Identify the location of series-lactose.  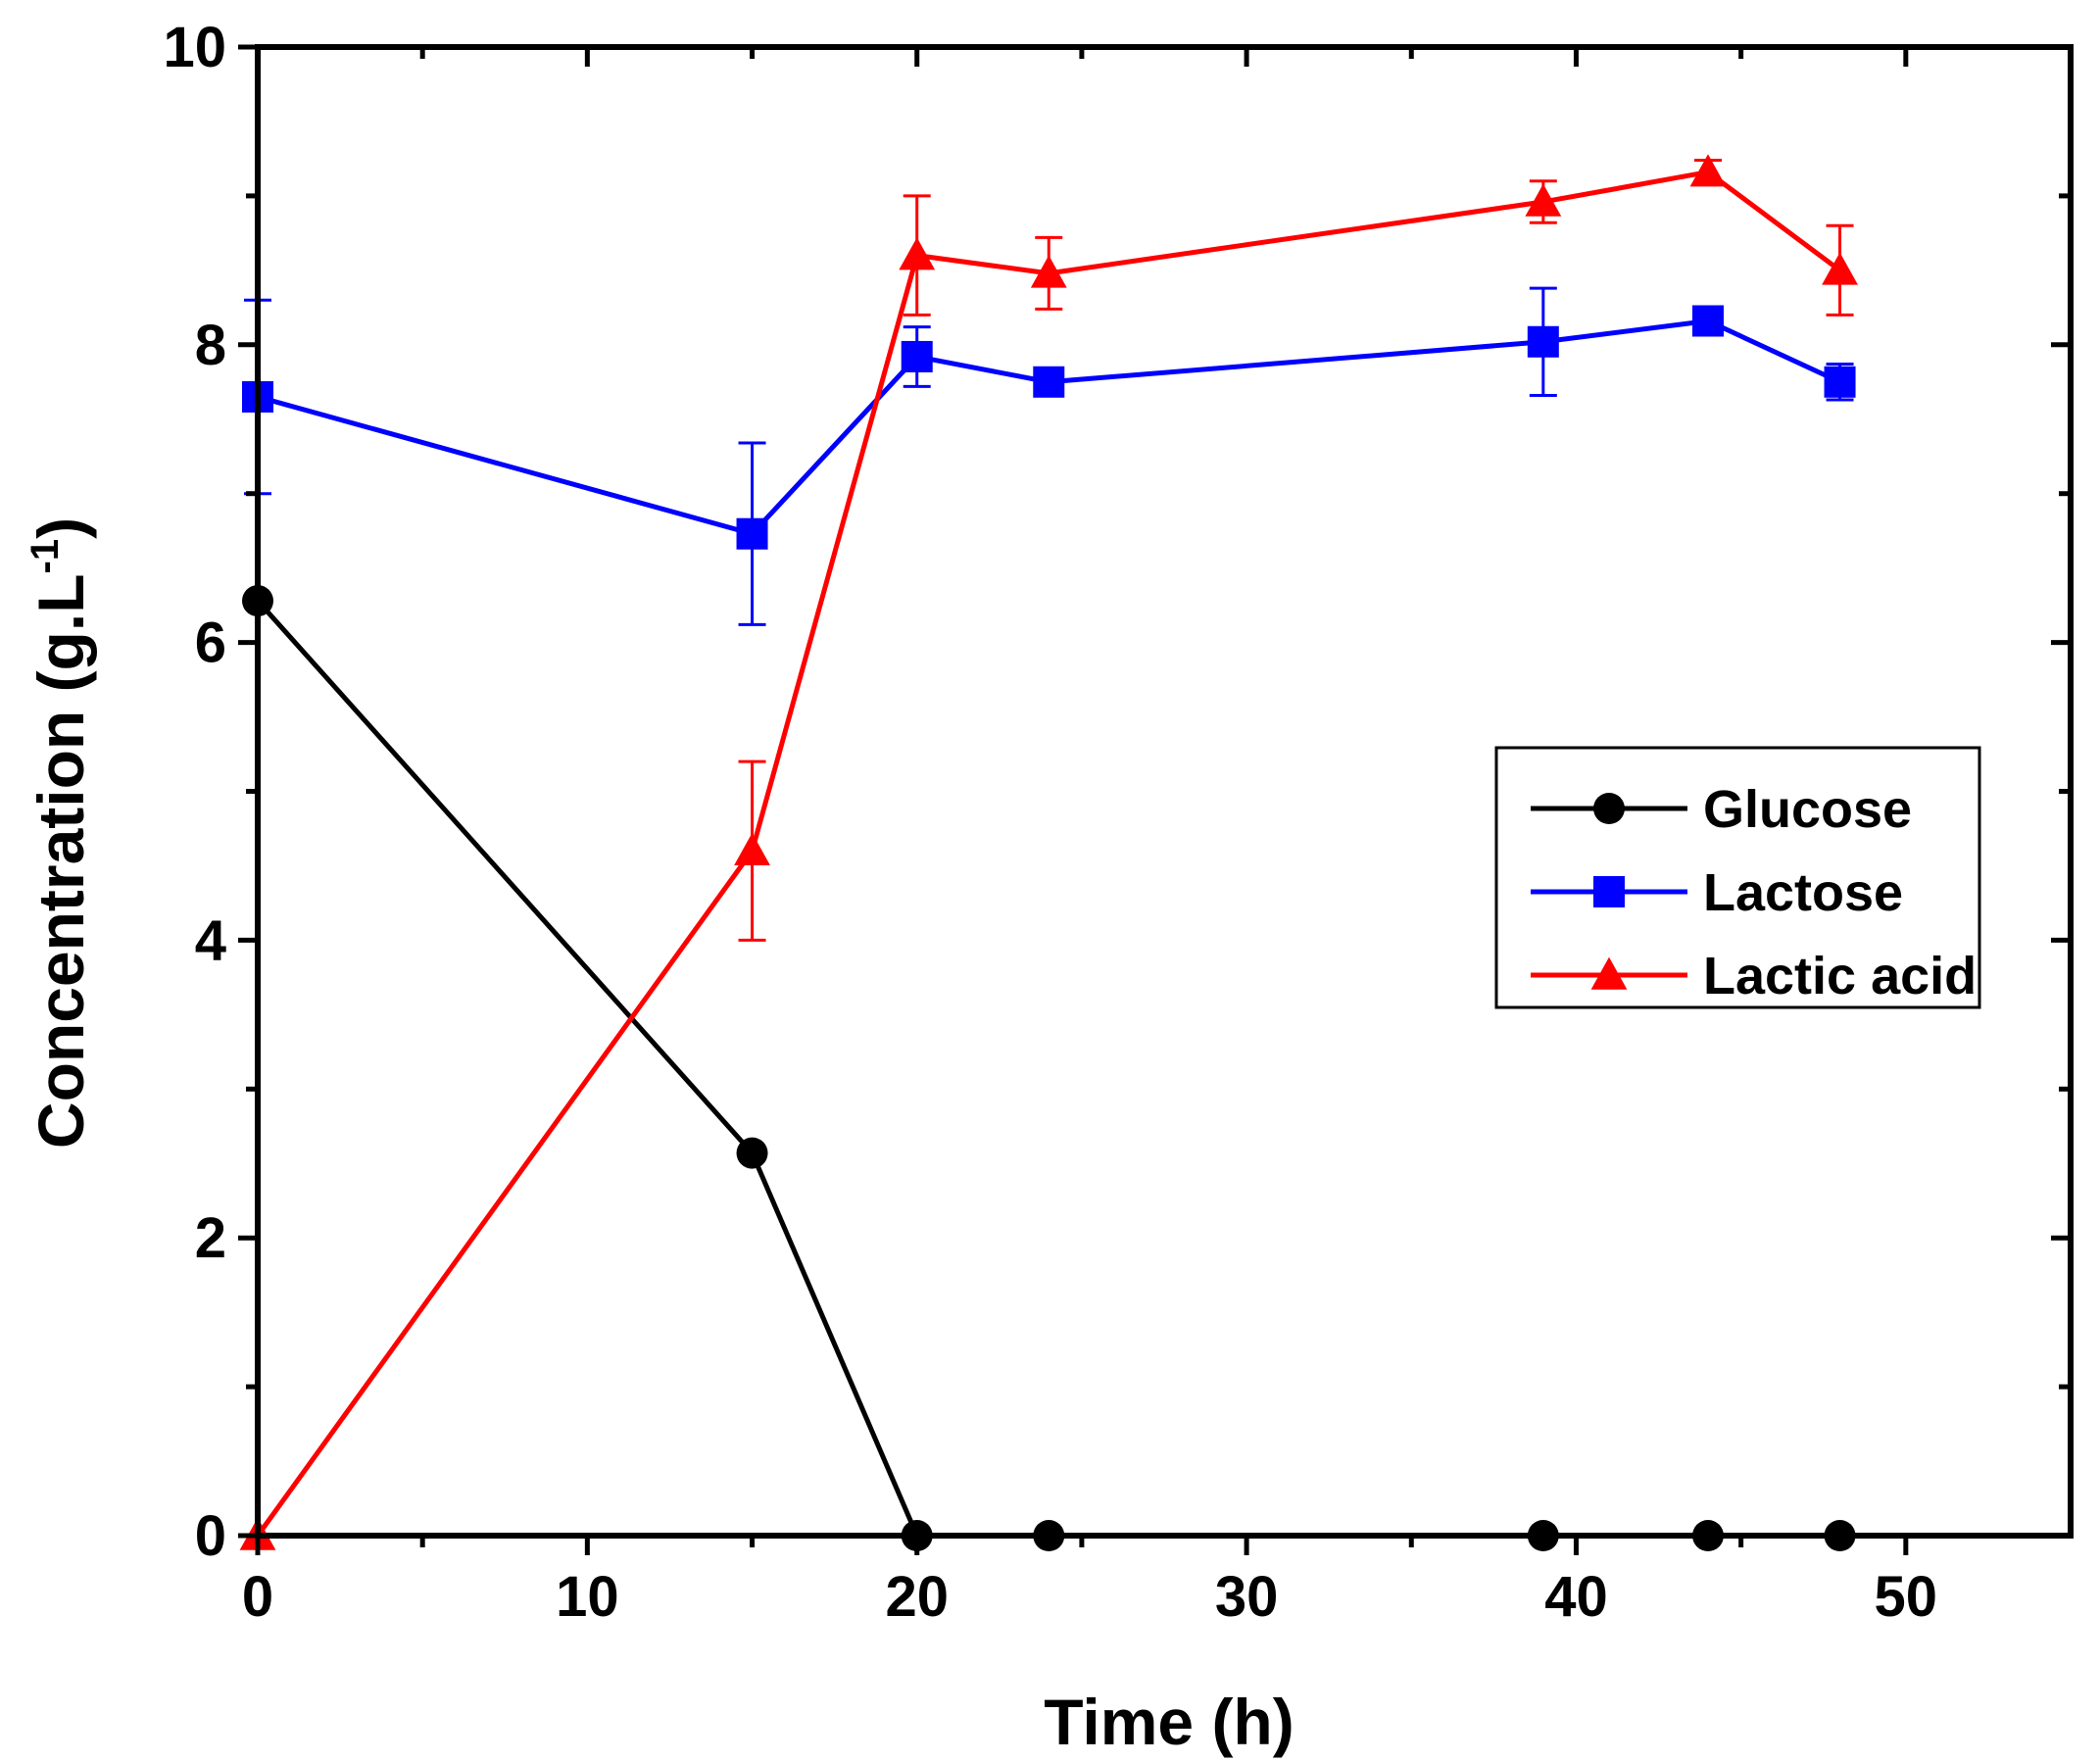
(1049, 456).